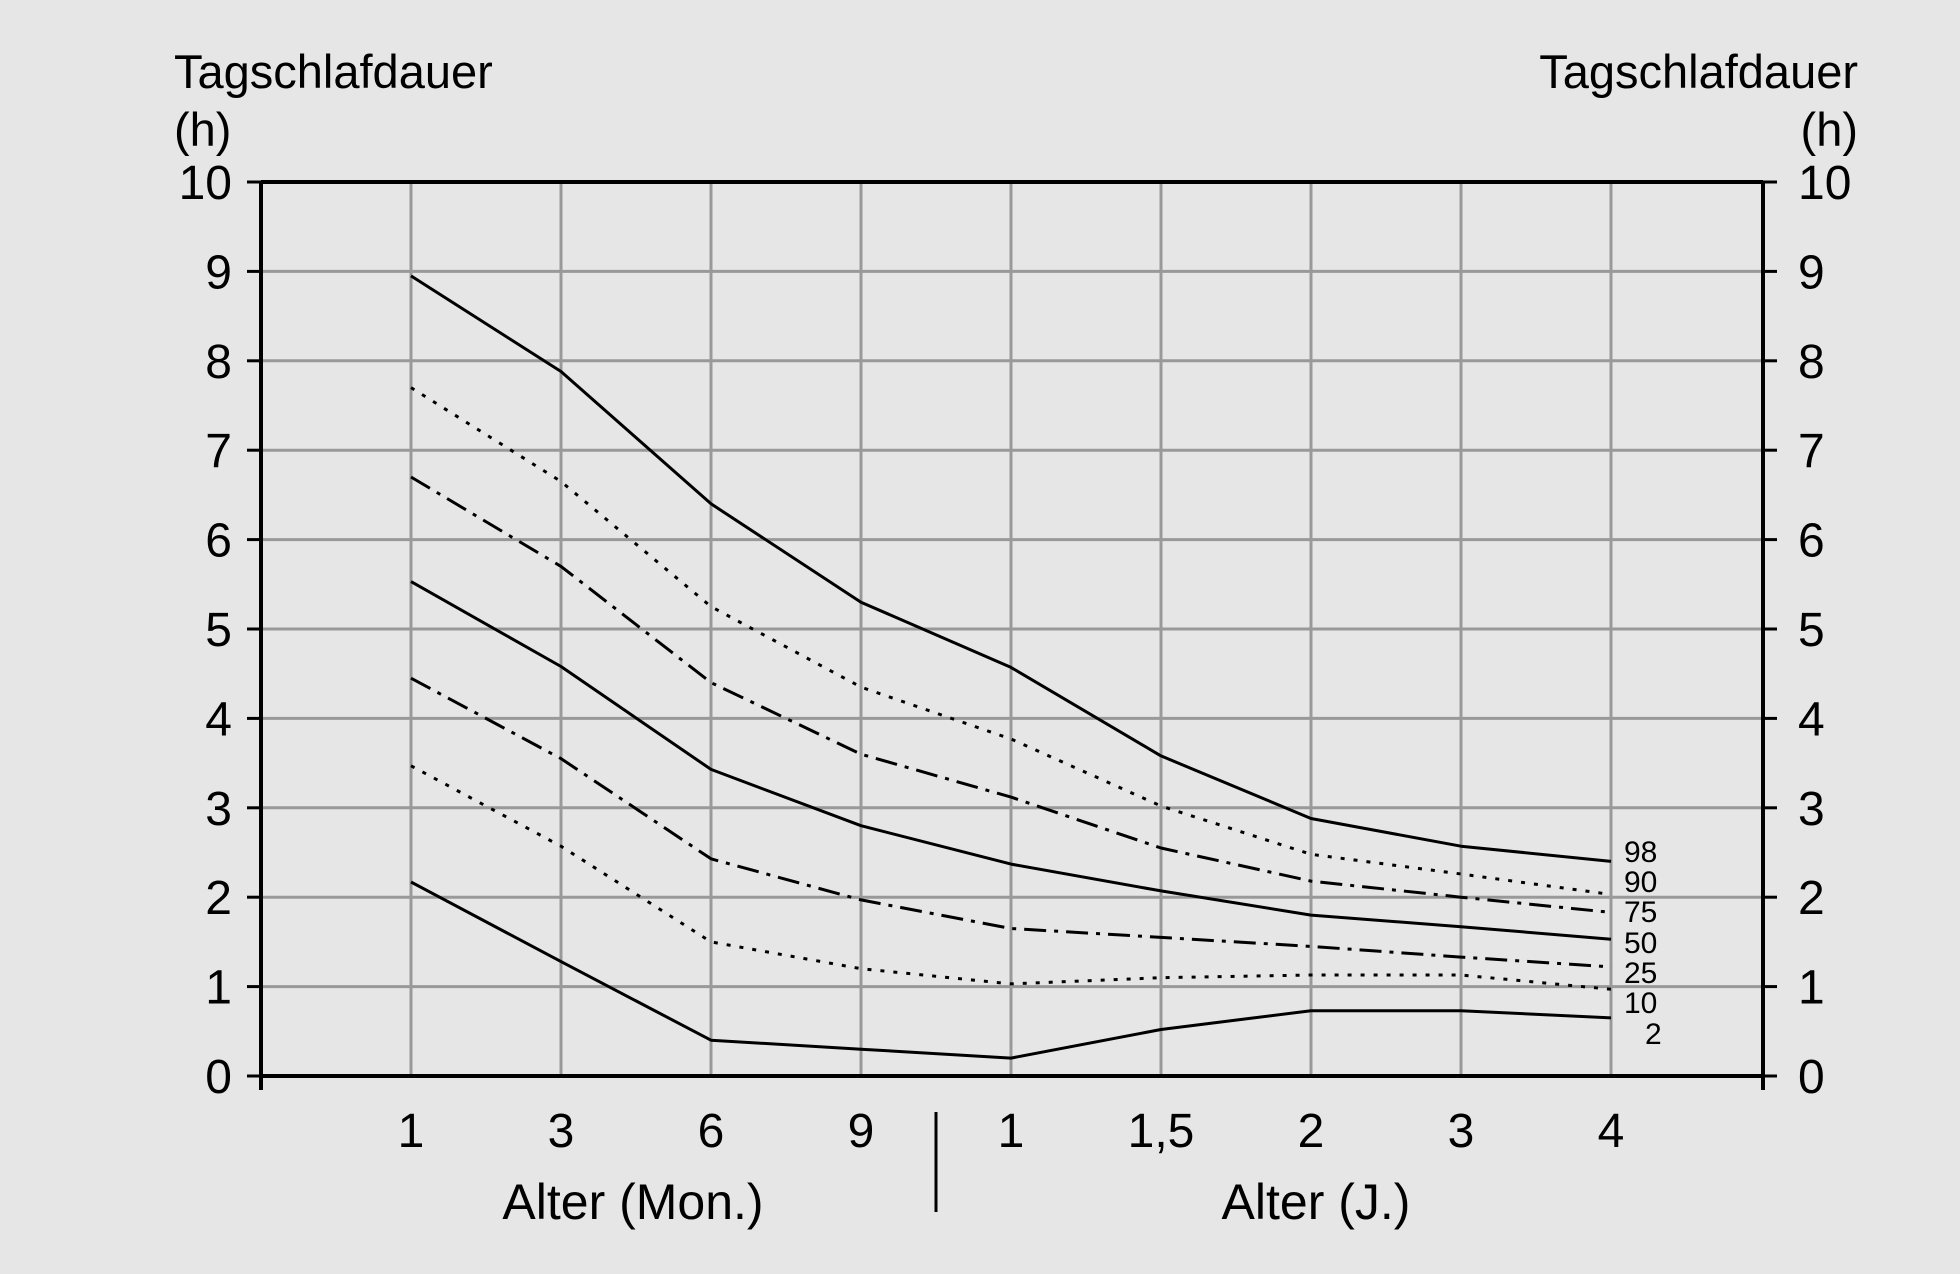  What do you see at coordinates (1640, 912) in the screenshot?
I see `series-label-p75: 75` at bounding box center [1640, 912].